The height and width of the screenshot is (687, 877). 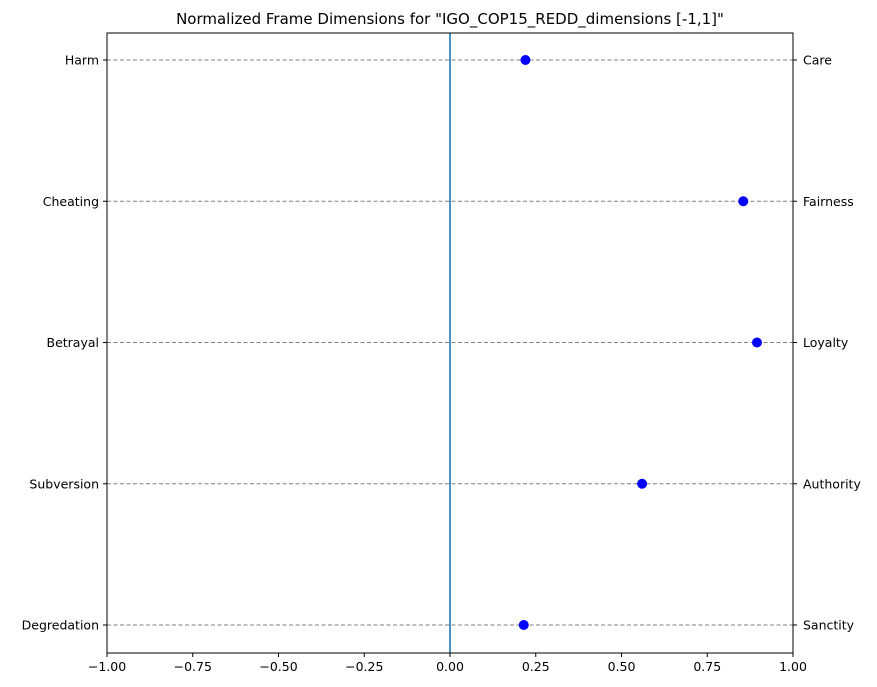 I want to click on x-tick-label: 0.50, so click(x=622, y=666).